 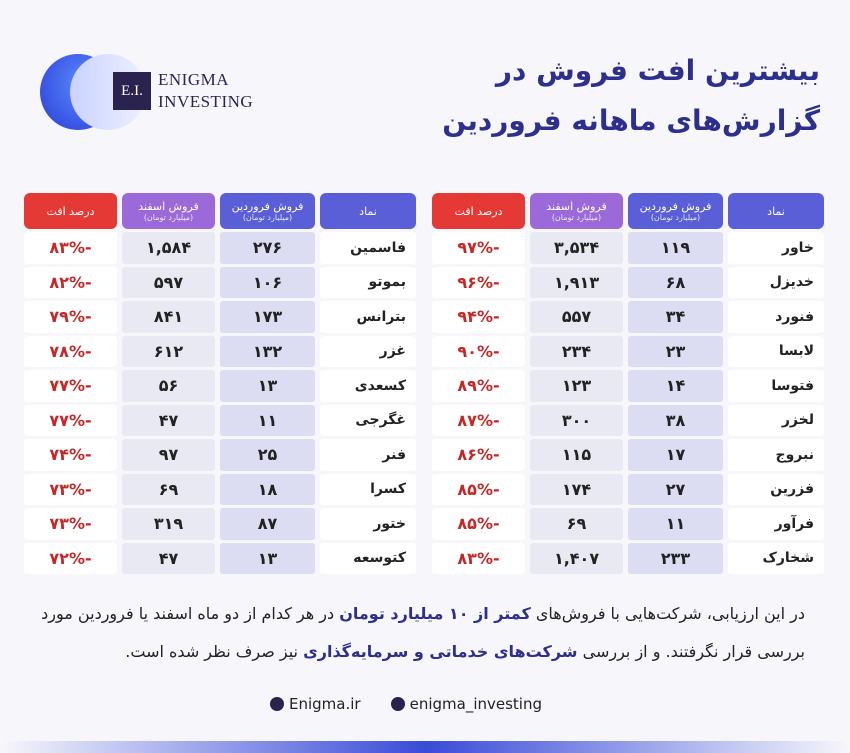 What do you see at coordinates (168, 317) in the screenshot?
I see `cell: ۸۴۱` at bounding box center [168, 317].